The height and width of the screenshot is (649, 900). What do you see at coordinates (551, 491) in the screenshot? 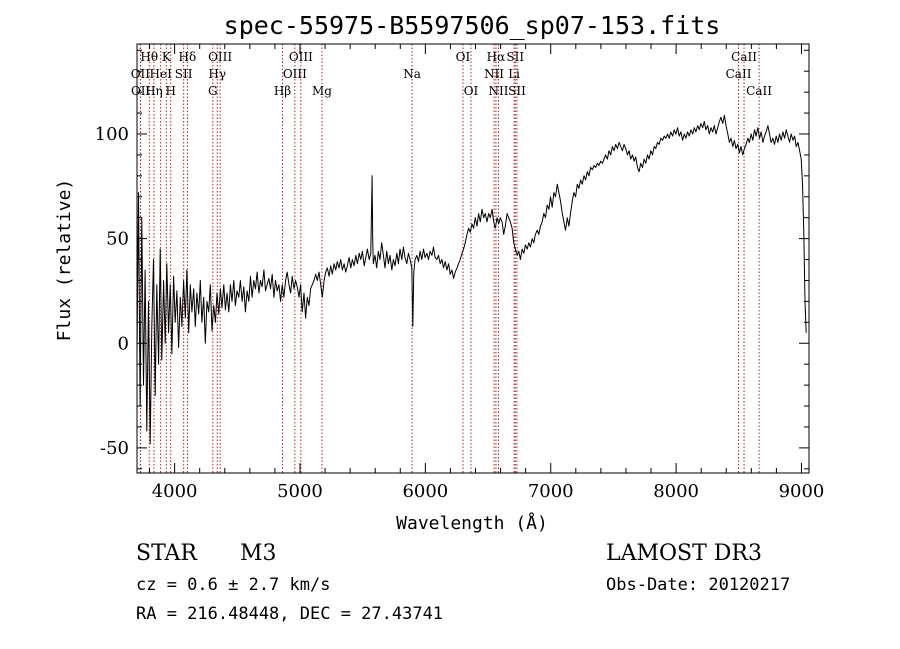
I see `x-tick-label: 7000` at bounding box center [551, 491].